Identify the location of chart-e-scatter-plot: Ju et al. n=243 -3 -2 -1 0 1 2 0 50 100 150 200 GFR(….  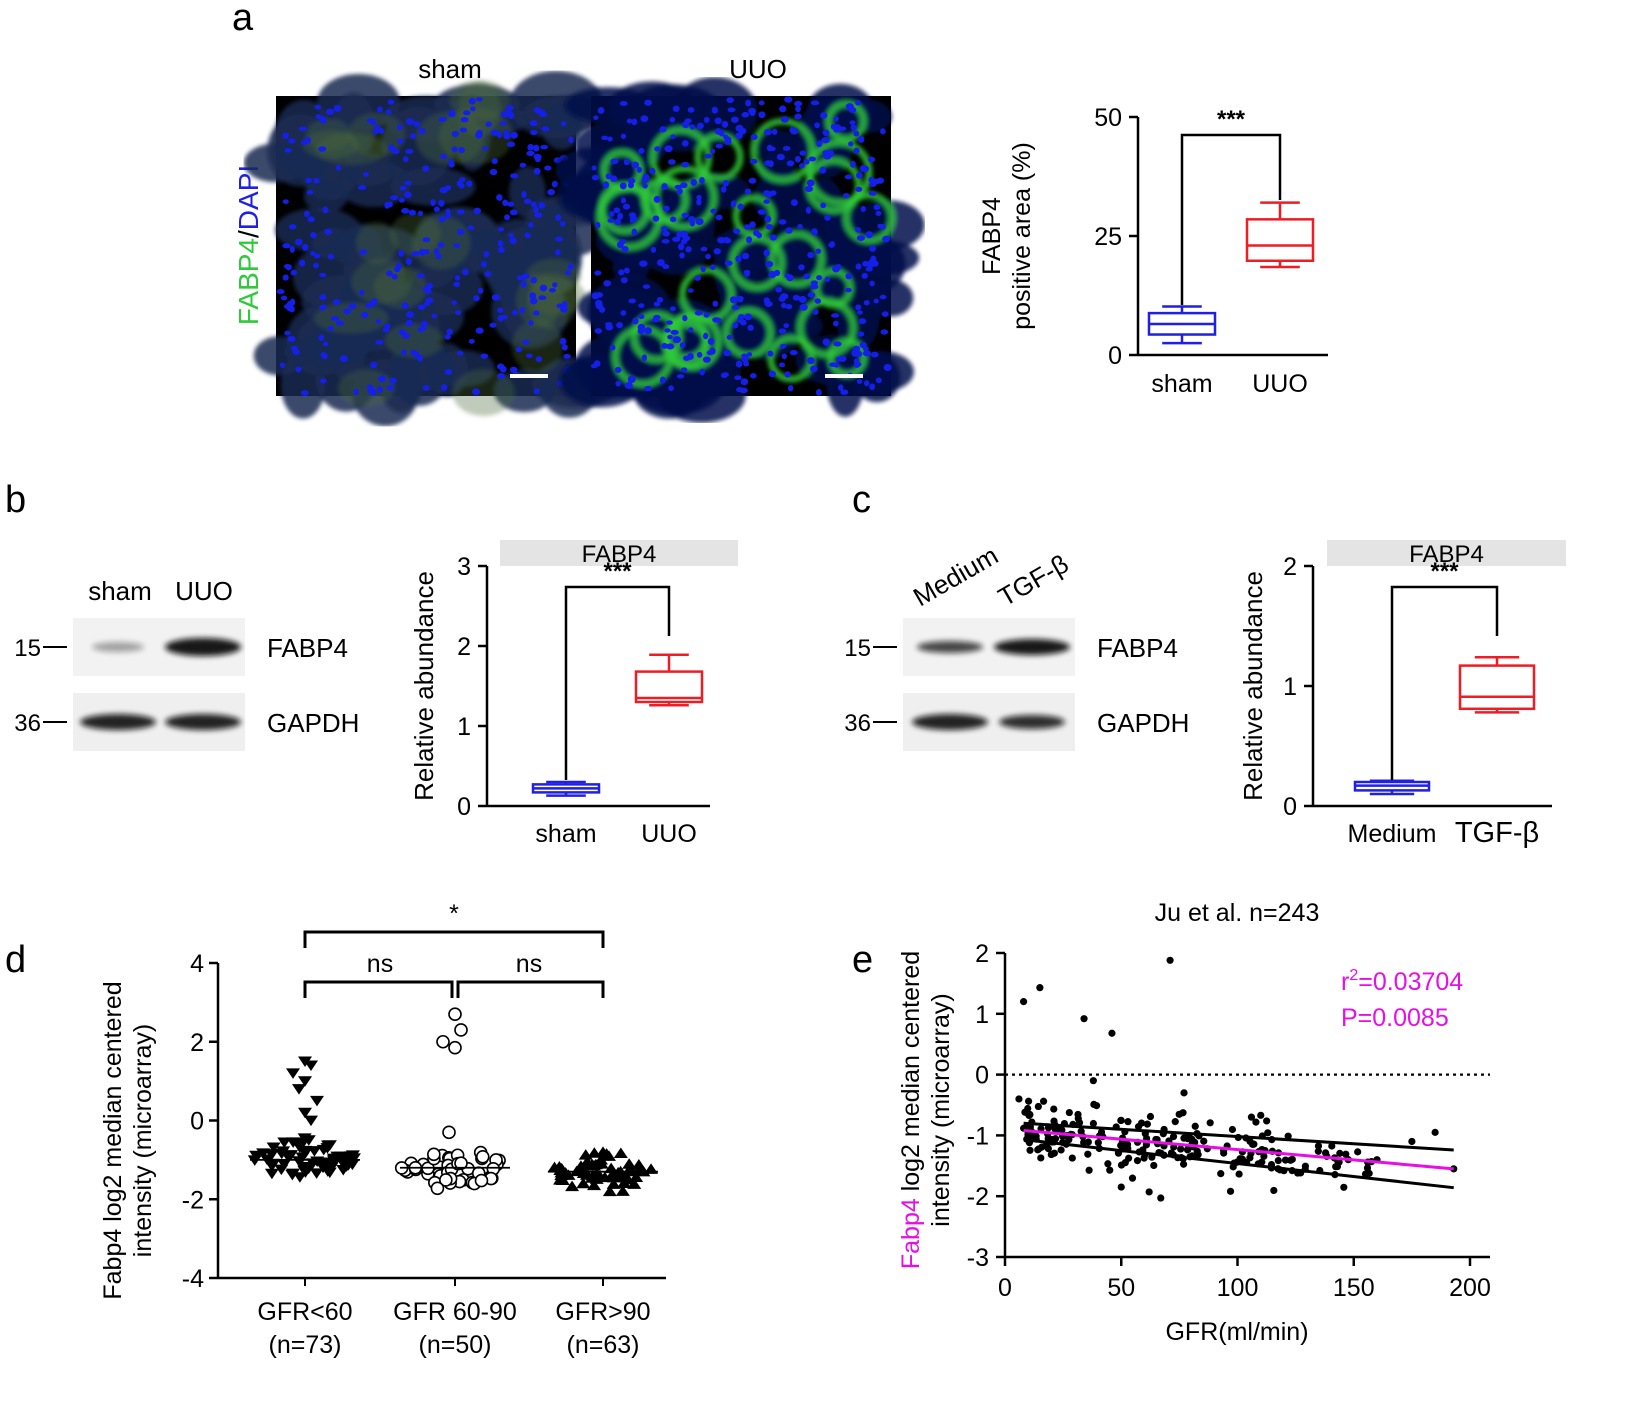
(1194, 1122).